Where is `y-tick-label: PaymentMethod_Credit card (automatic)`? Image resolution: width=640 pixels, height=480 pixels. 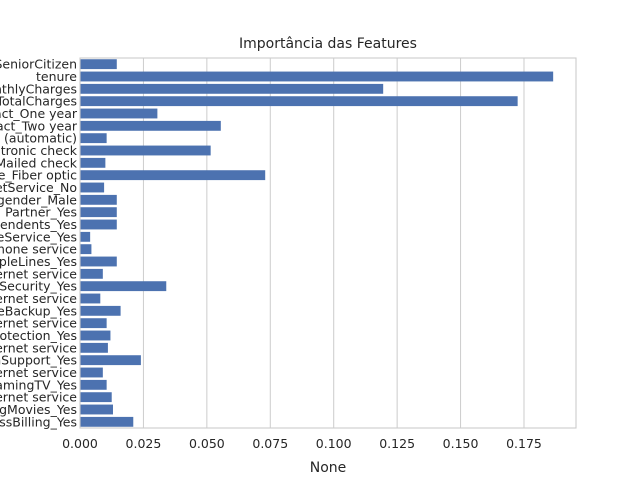
y-tick-label: PaymentMethod_Credit card (automatic) is located at coordinates (38, 138).